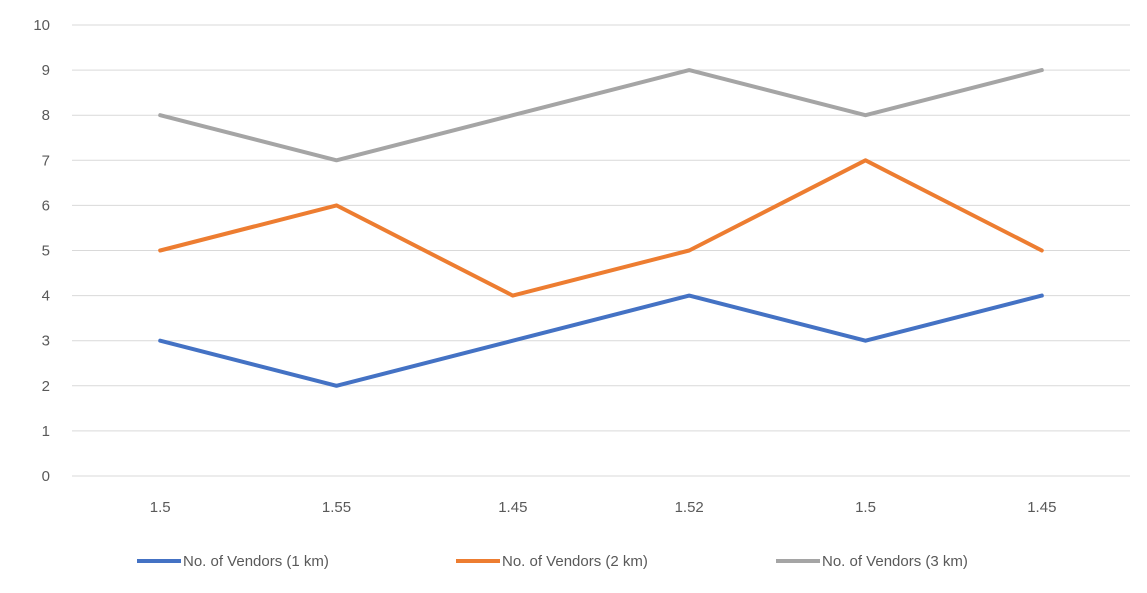 The image size is (1147, 593). What do you see at coordinates (46, 251) in the screenshot?
I see `y-tick-label: 5` at bounding box center [46, 251].